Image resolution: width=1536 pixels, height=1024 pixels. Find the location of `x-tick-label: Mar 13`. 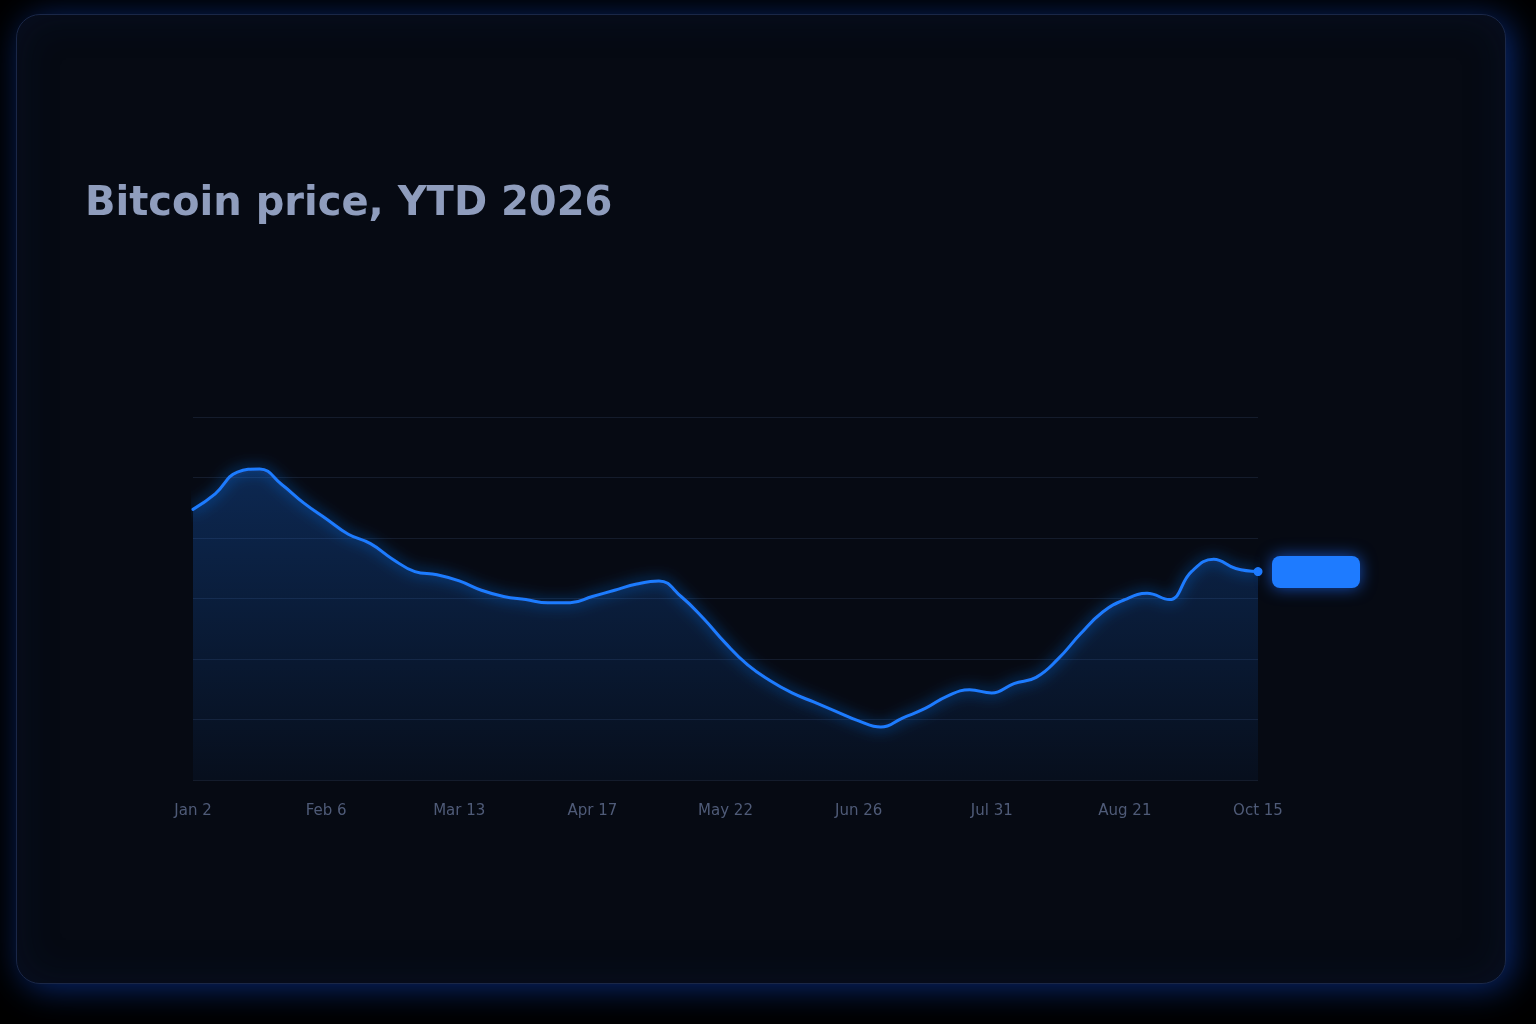

x-tick-label: Mar 13 is located at coordinates (459, 809).